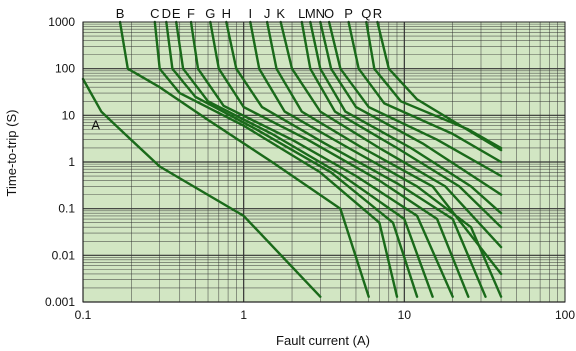 This screenshot has width=576, height=351. Describe the element at coordinates (95, 124) in the screenshot. I see `curve-label-a: A` at that location.